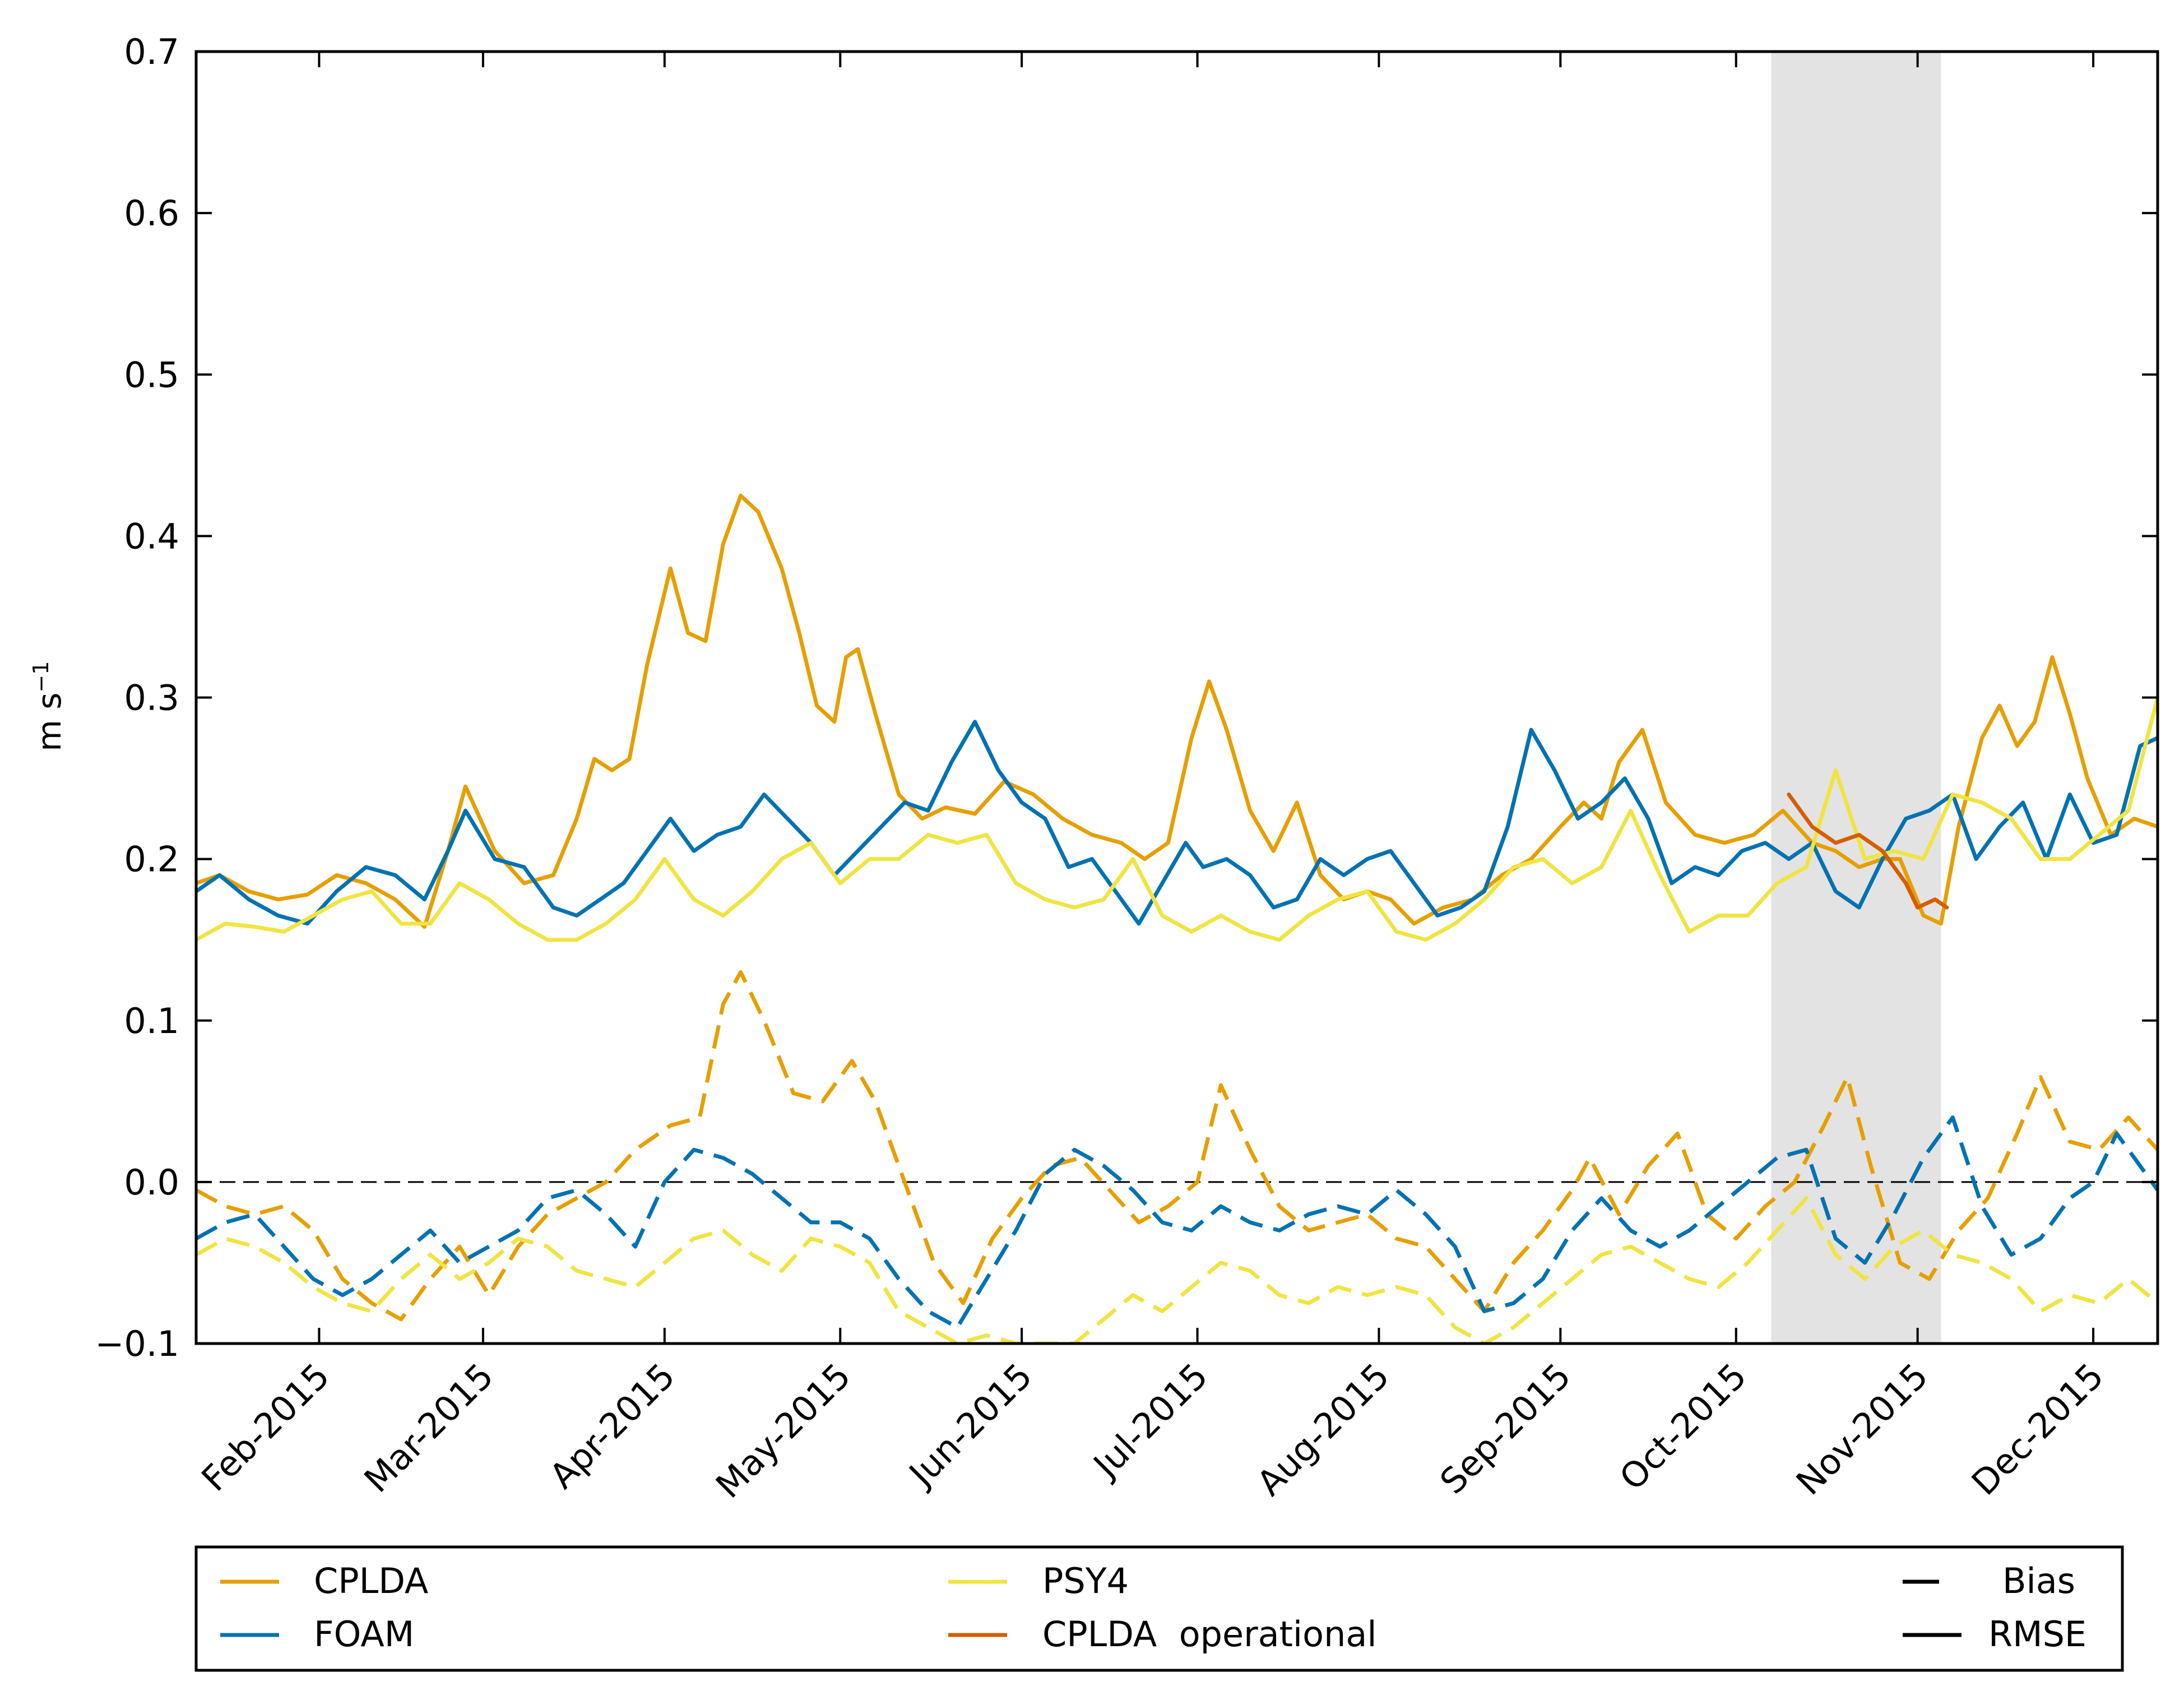 The image size is (2184, 1700). I want to click on legend-frame, so click(1159, 1608).